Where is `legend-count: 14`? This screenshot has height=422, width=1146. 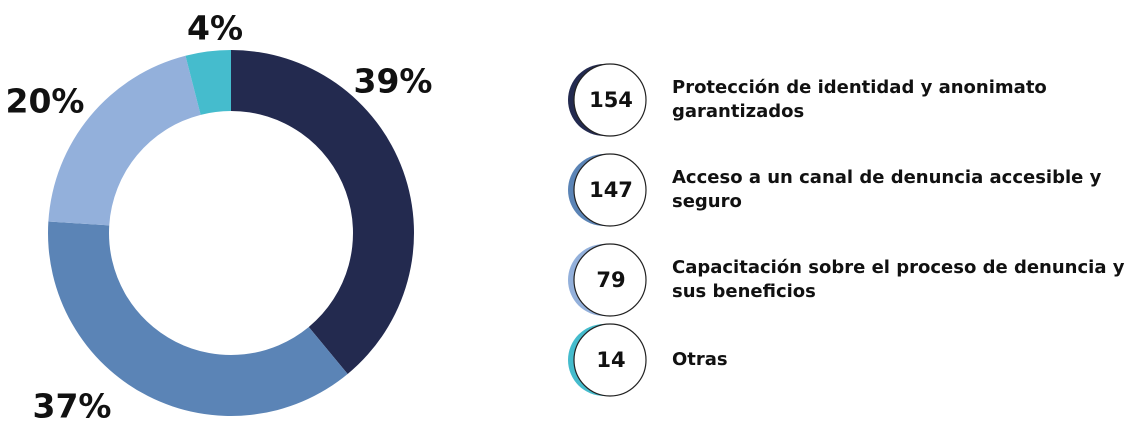
legend-count: 14 is located at coordinates (610, 360).